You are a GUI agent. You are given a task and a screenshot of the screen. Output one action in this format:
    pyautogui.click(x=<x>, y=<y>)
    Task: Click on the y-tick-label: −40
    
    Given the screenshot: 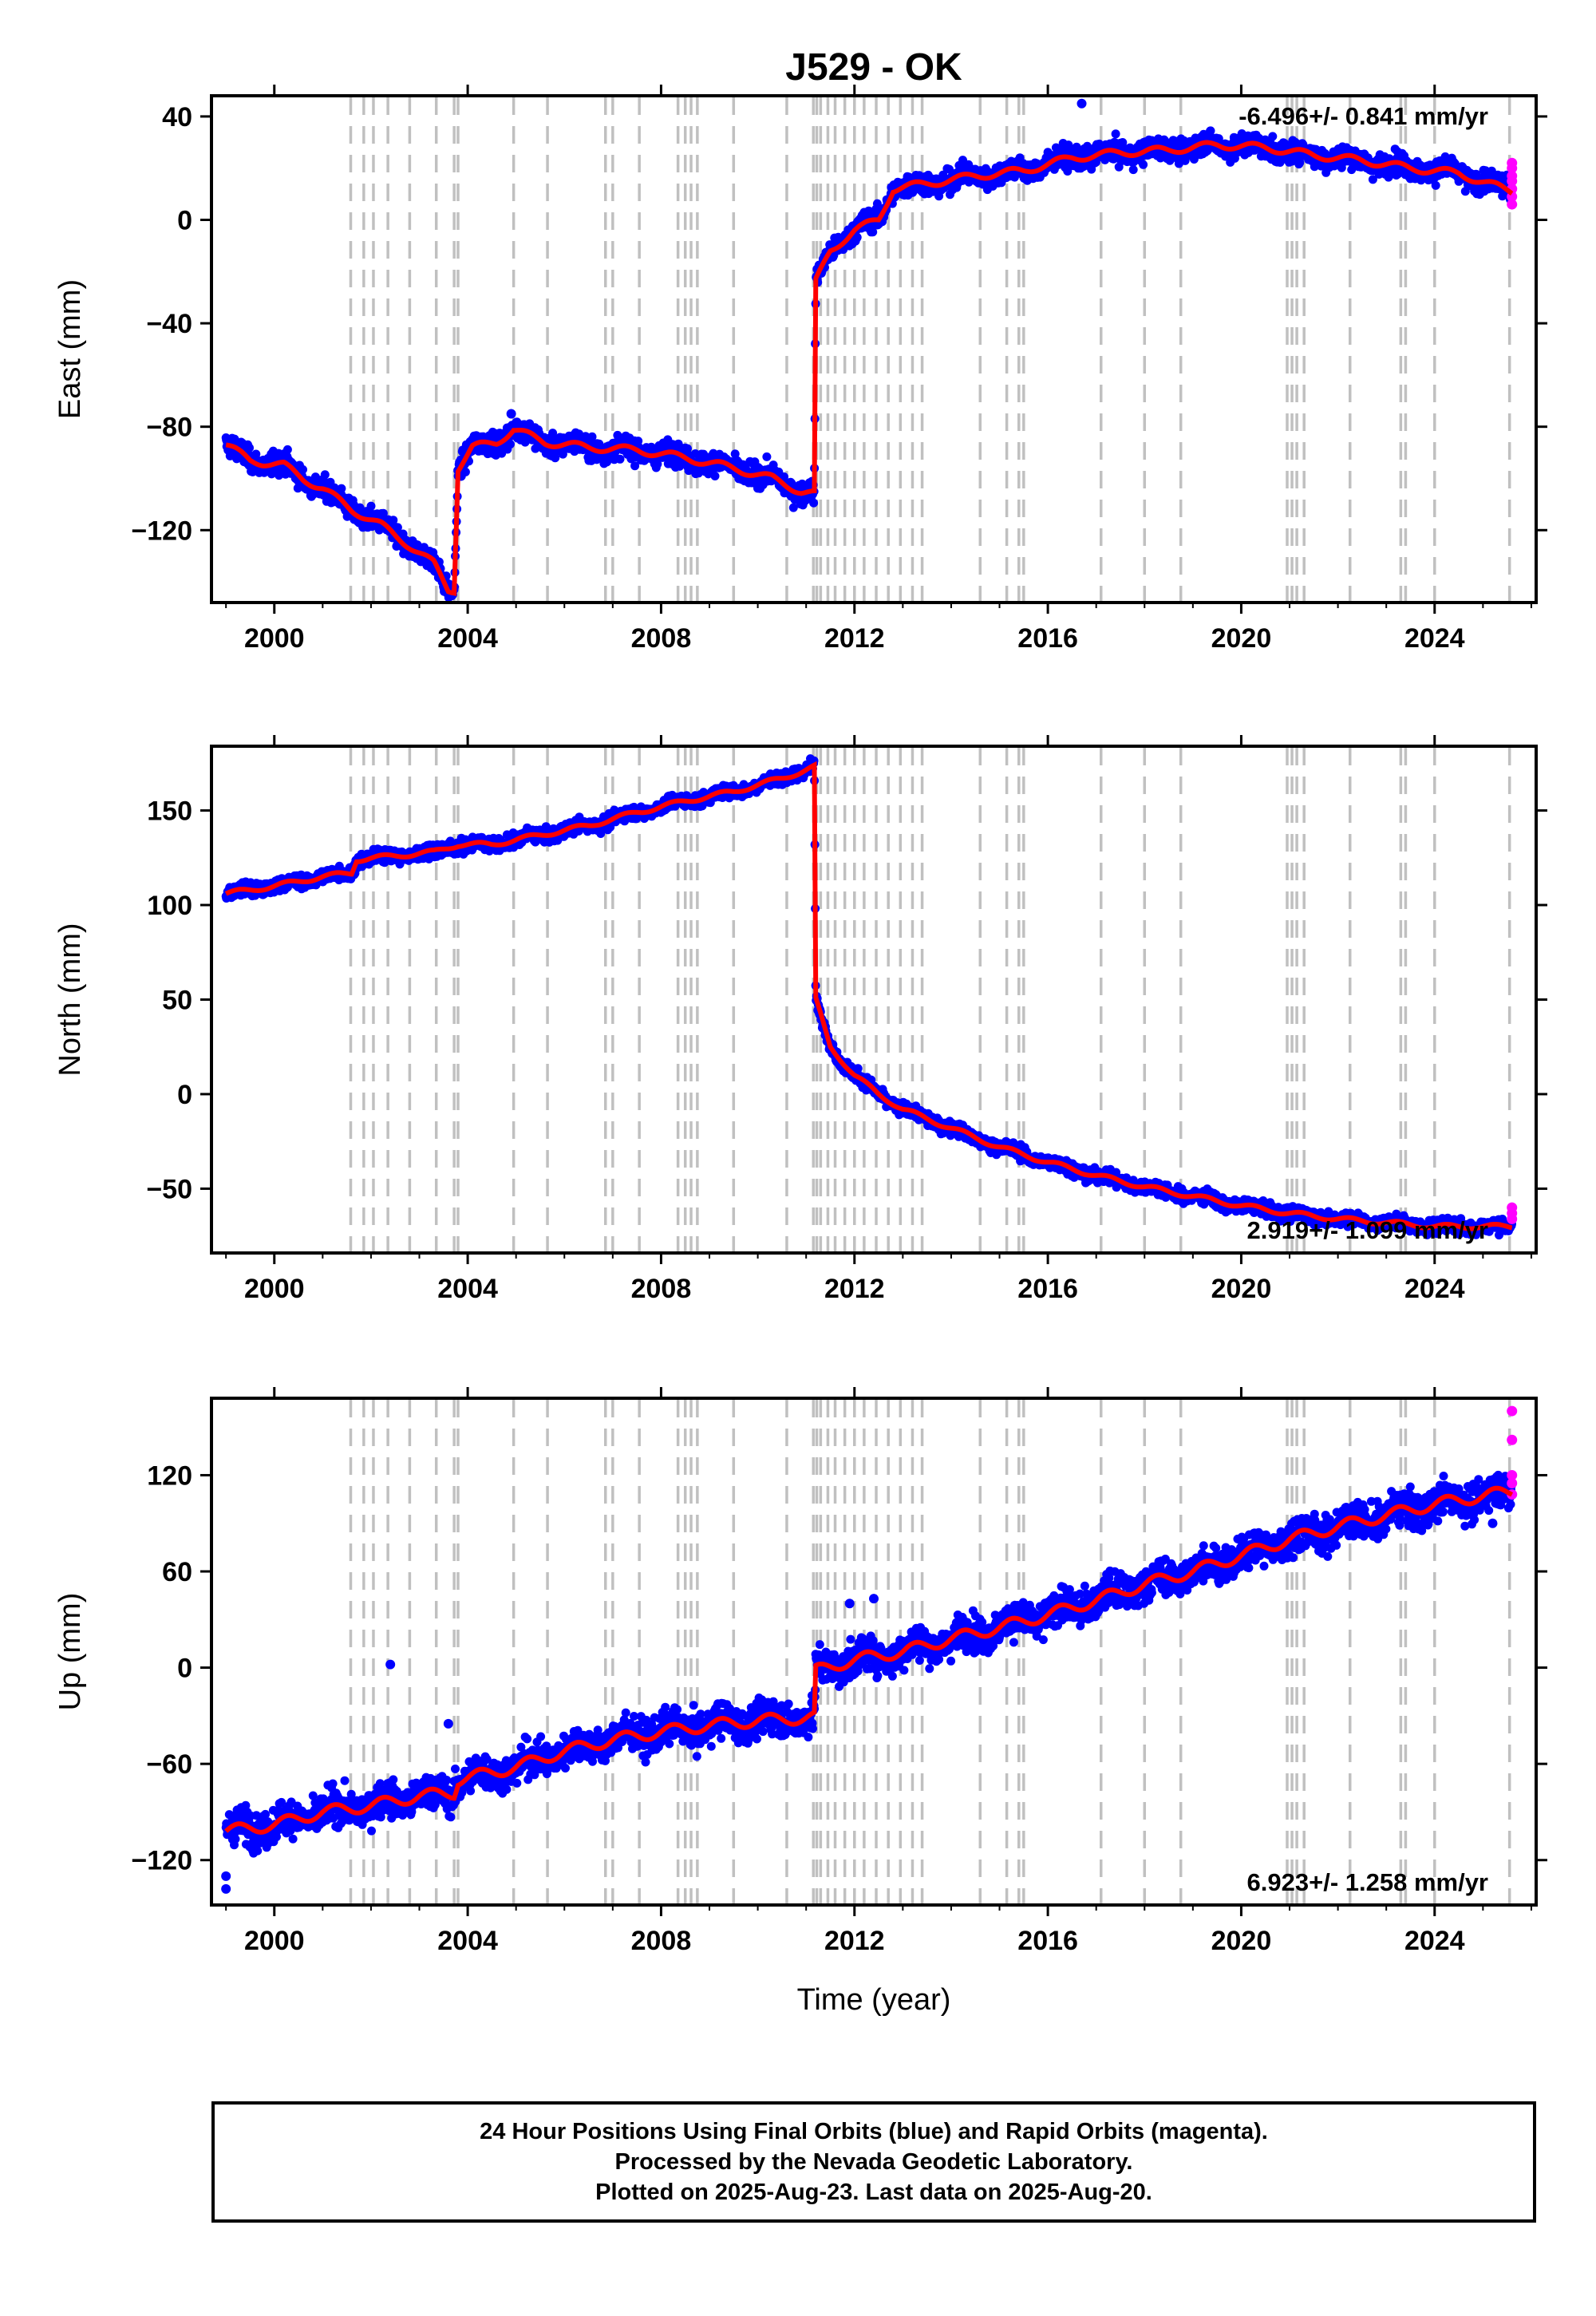 What is the action you would take?
    pyautogui.click(x=169, y=324)
    